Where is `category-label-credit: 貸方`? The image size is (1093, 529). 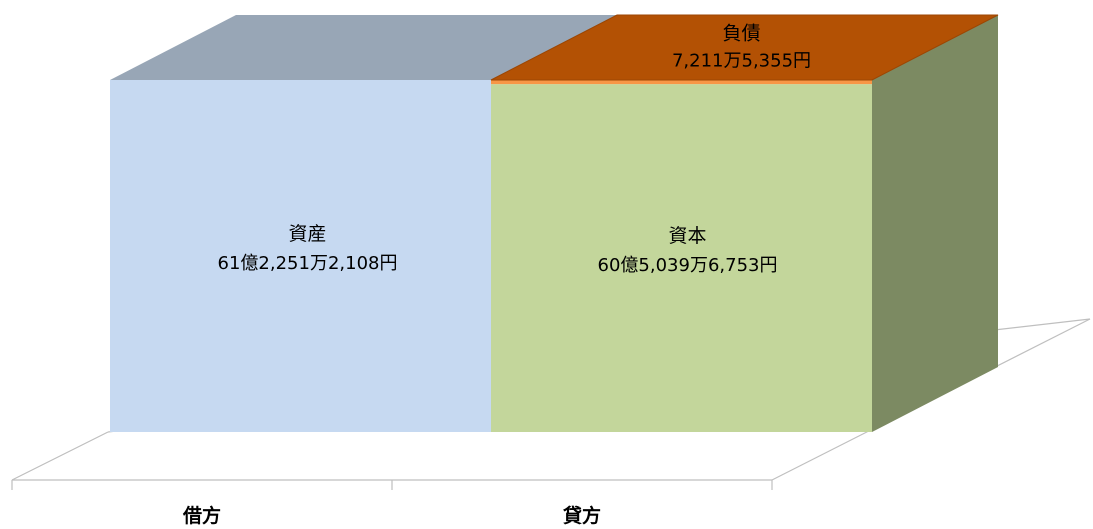 category-label-credit: 貸方 is located at coordinates (581, 515).